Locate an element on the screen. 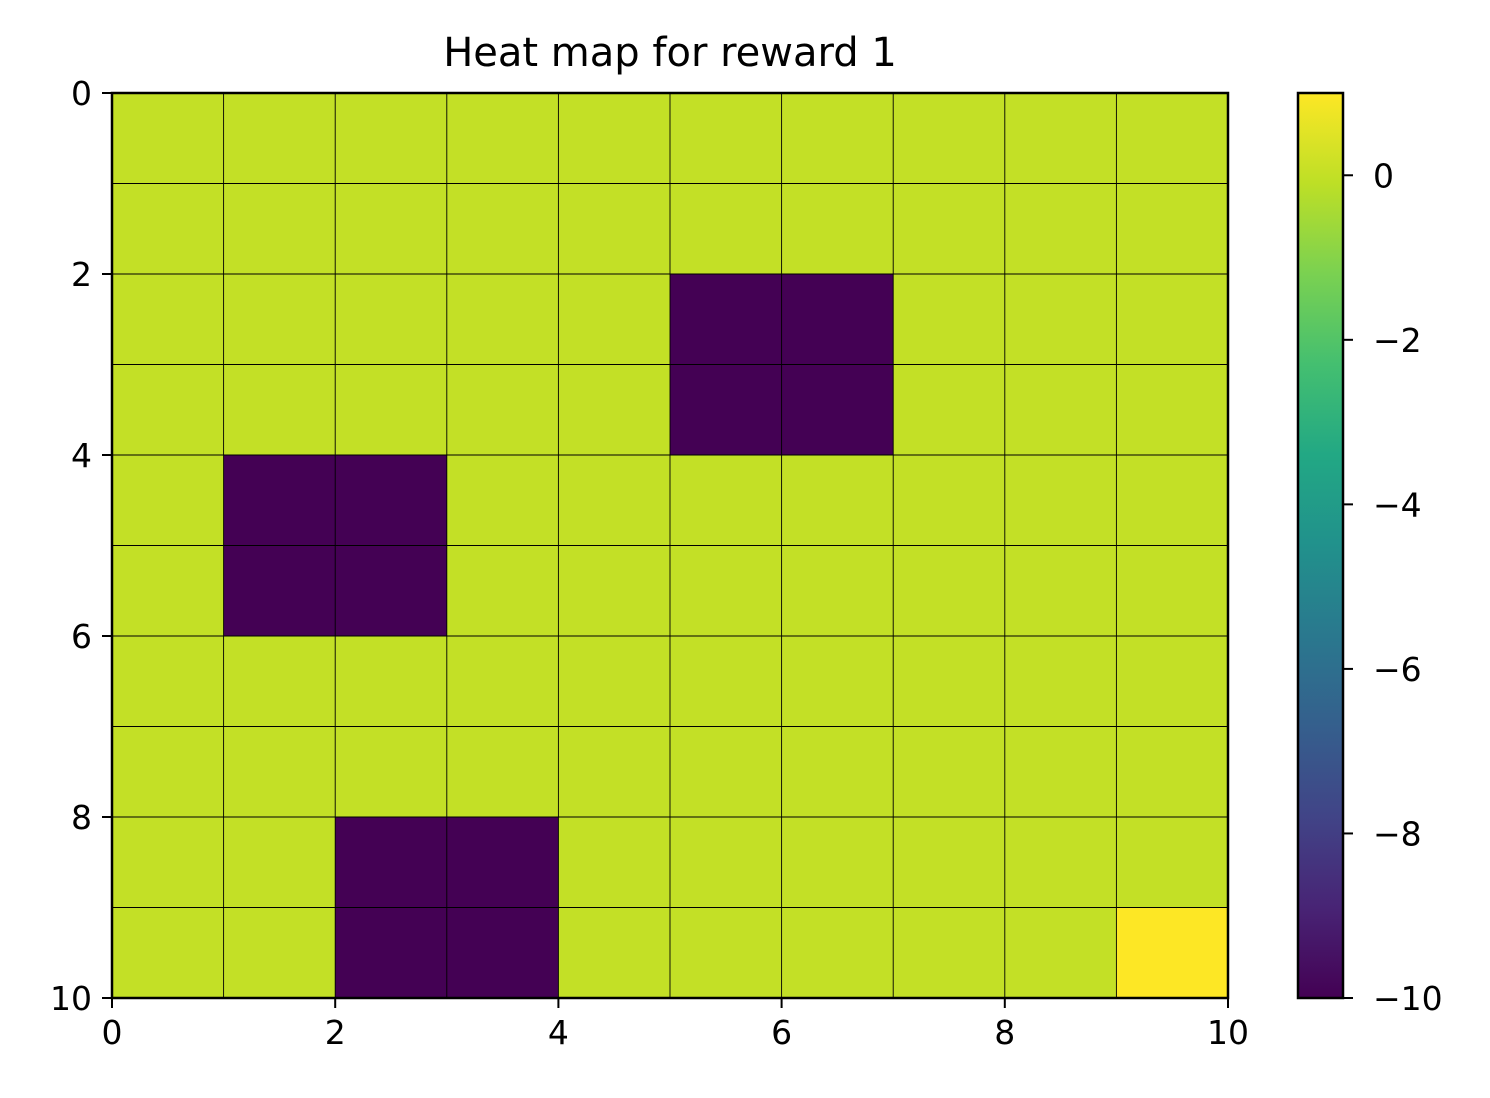  colorbar-tick-label: −8 is located at coordinates (1397, 833).